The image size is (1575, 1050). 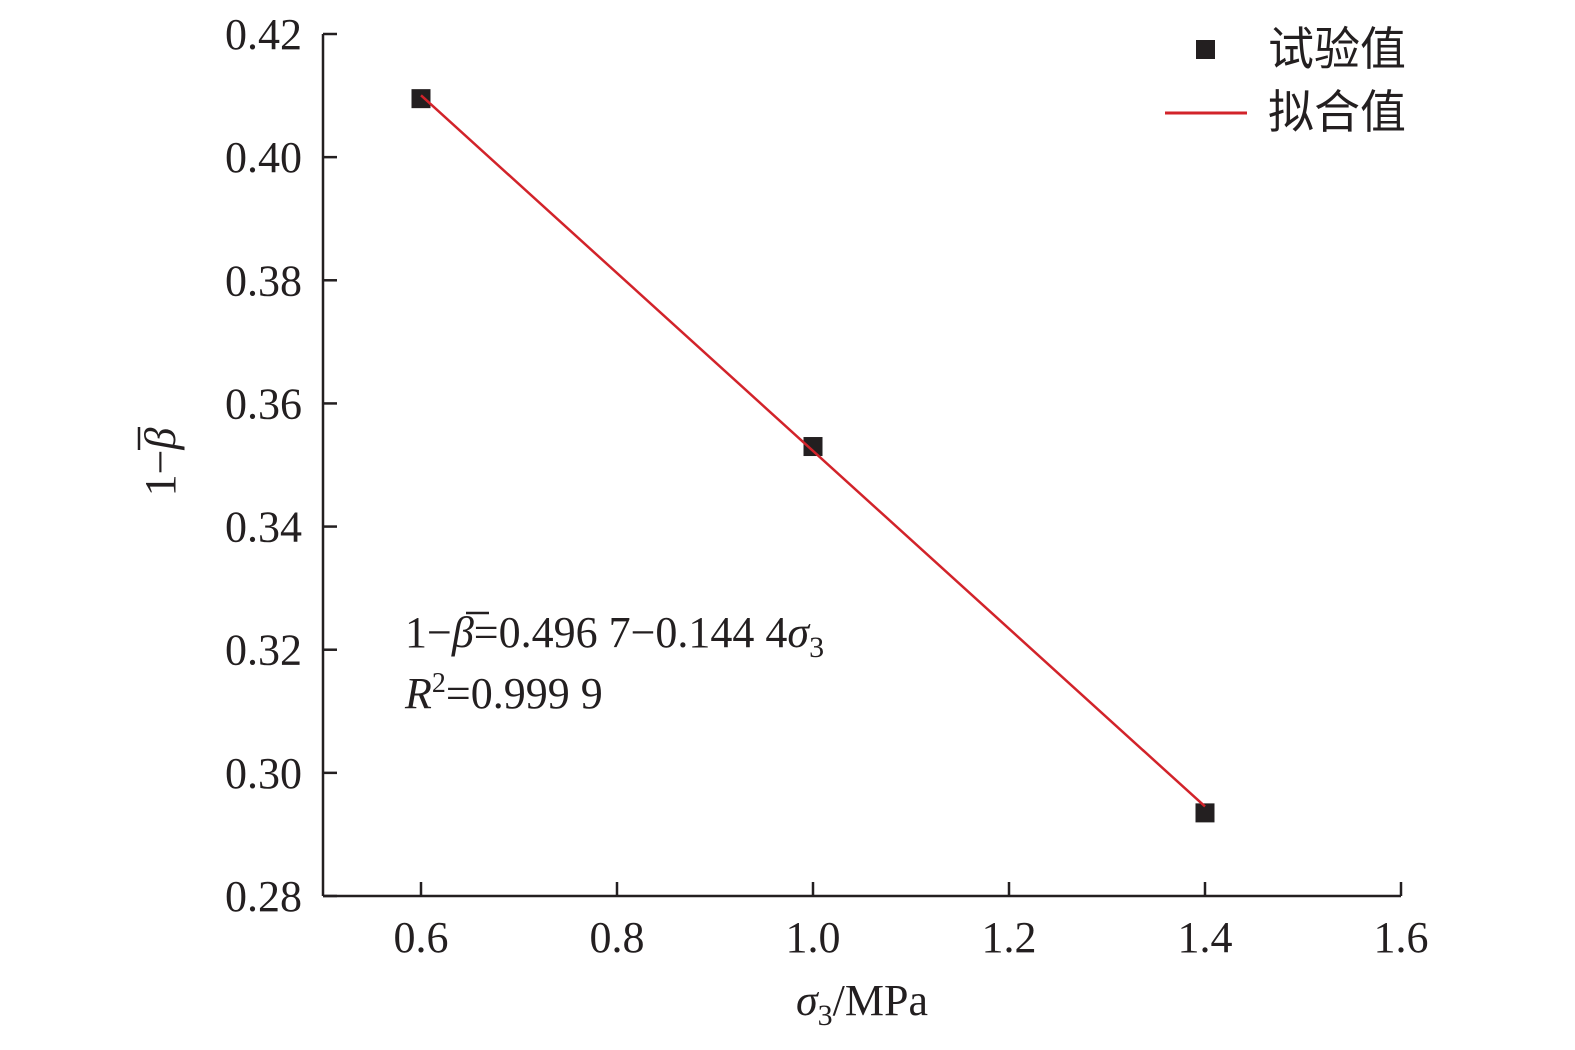 What do you see at coordinates (614, 636) in the screenshot?
I see `fit-equation-line1: 1−β=0.496 7−0.144 4σ3` at bounding box center [614, 636].